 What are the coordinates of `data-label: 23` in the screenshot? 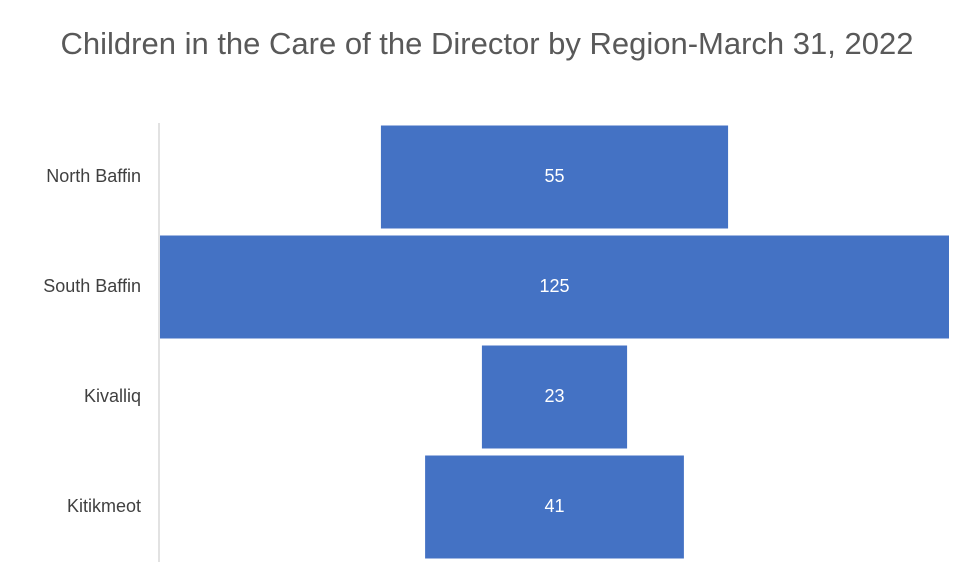 It's located at (554, 396).